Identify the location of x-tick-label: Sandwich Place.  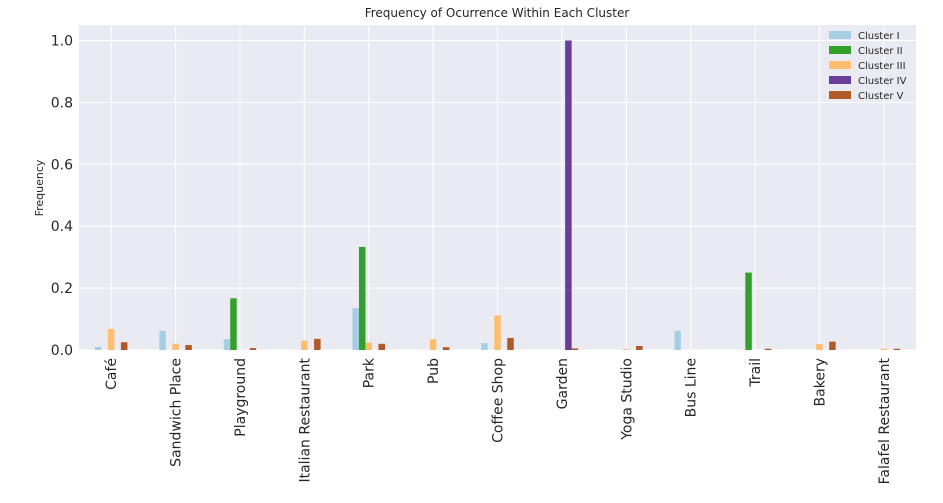
(177, 412).